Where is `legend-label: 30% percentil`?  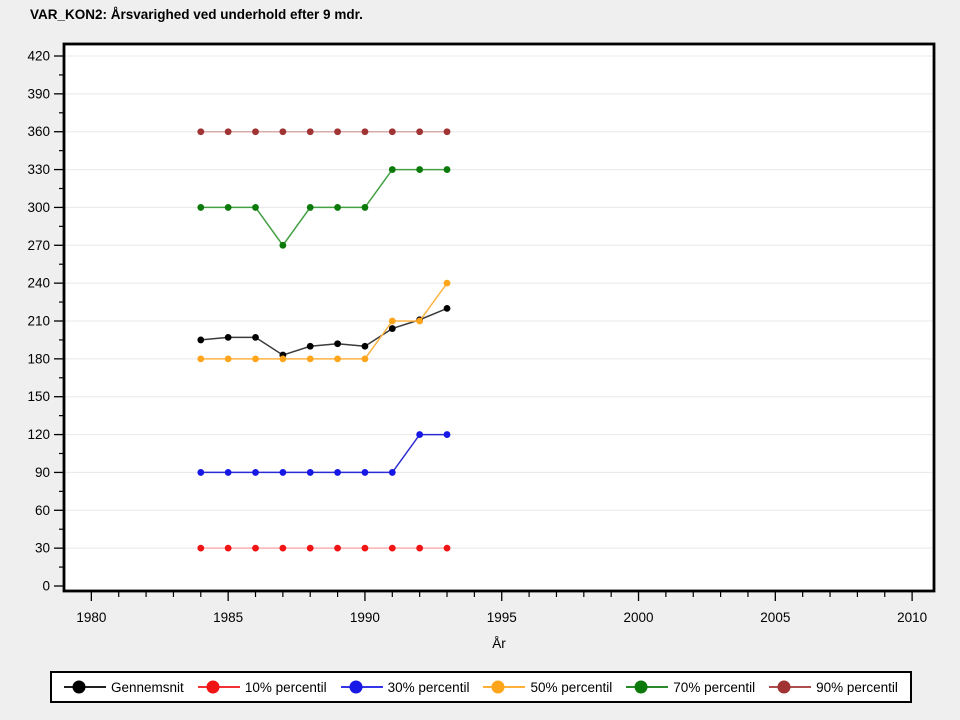
legend-label: 30% percentil is located at coordinates (428, 687).